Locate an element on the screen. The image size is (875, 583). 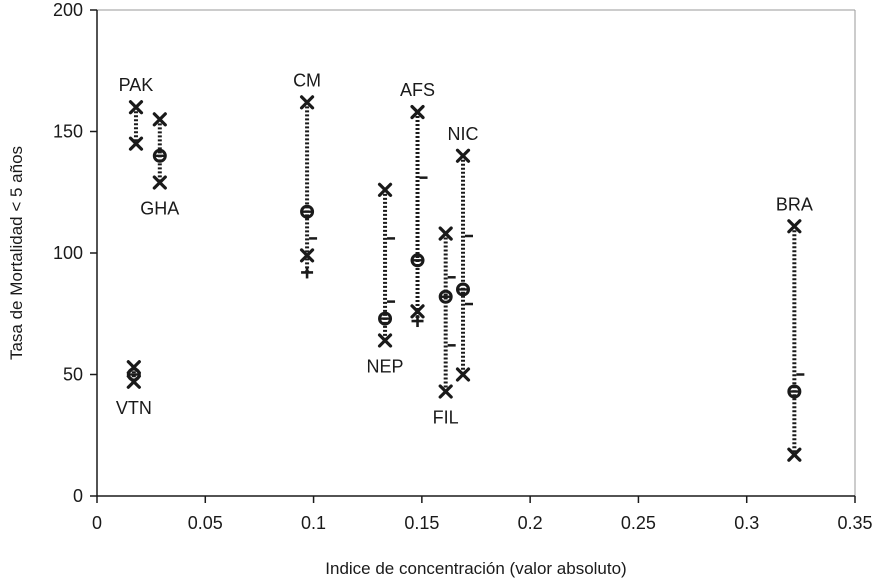
y-axis-label: Tasa de Mortalidad < 5 años is located at coordinates (16, 253).